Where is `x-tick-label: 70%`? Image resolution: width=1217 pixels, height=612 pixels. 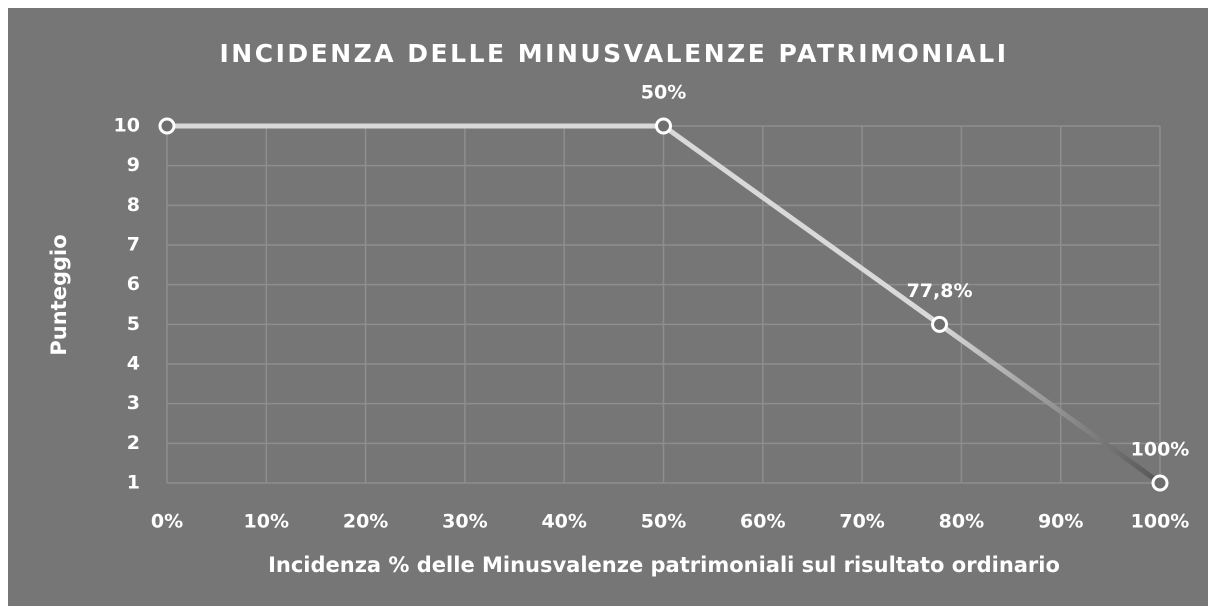
x-tick-label: 70% is located at coordinates (861, 522).